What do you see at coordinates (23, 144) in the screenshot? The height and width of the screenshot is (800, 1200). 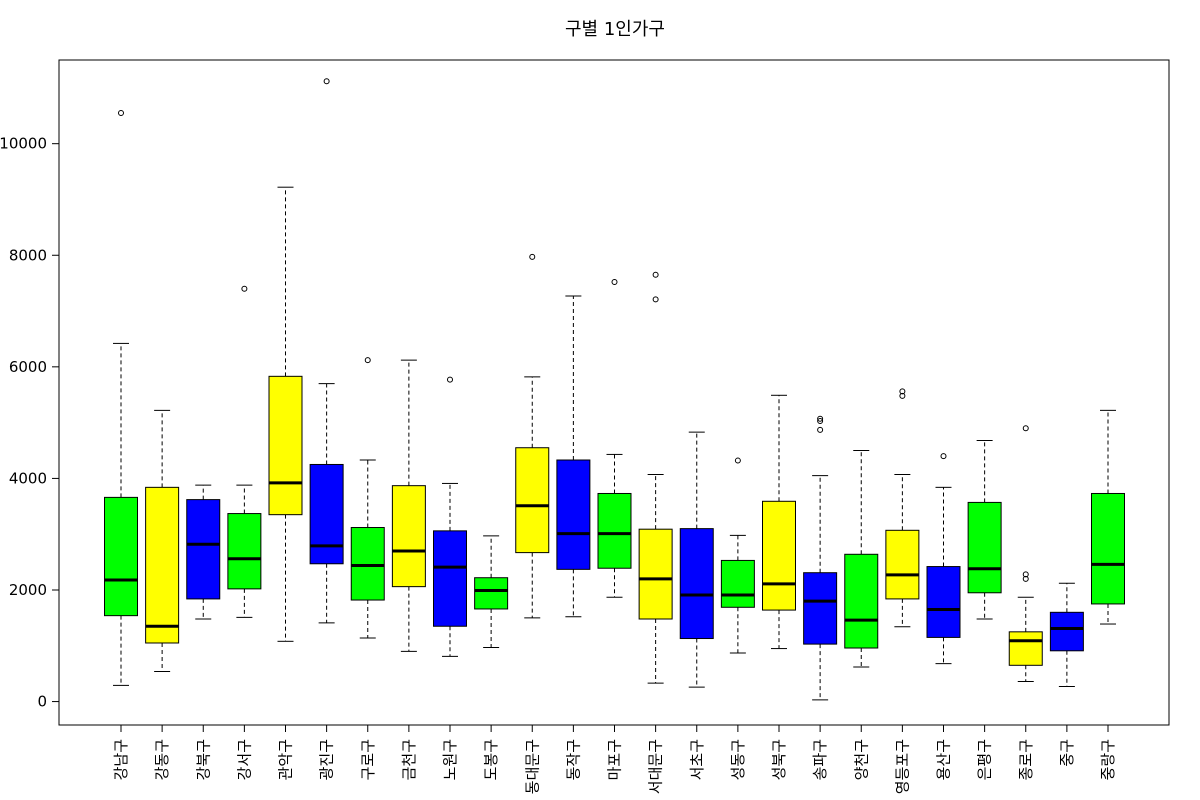 I see `y-tick-label: 10000` at bounding box center [23, 144].